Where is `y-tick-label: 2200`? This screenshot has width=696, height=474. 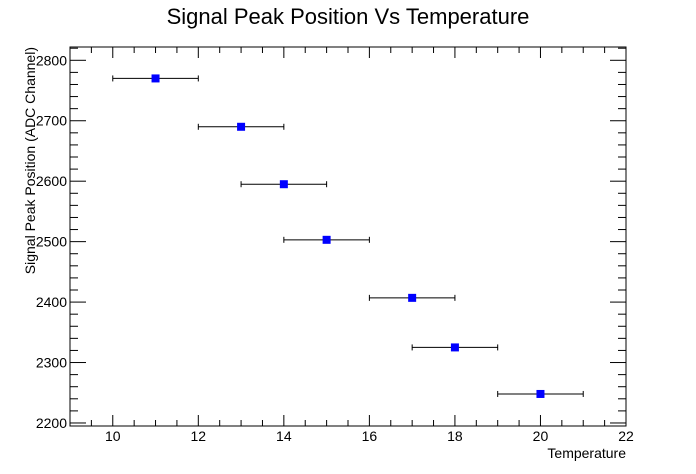
y-tick-label: 2200 is located at coordinates (51, 423).